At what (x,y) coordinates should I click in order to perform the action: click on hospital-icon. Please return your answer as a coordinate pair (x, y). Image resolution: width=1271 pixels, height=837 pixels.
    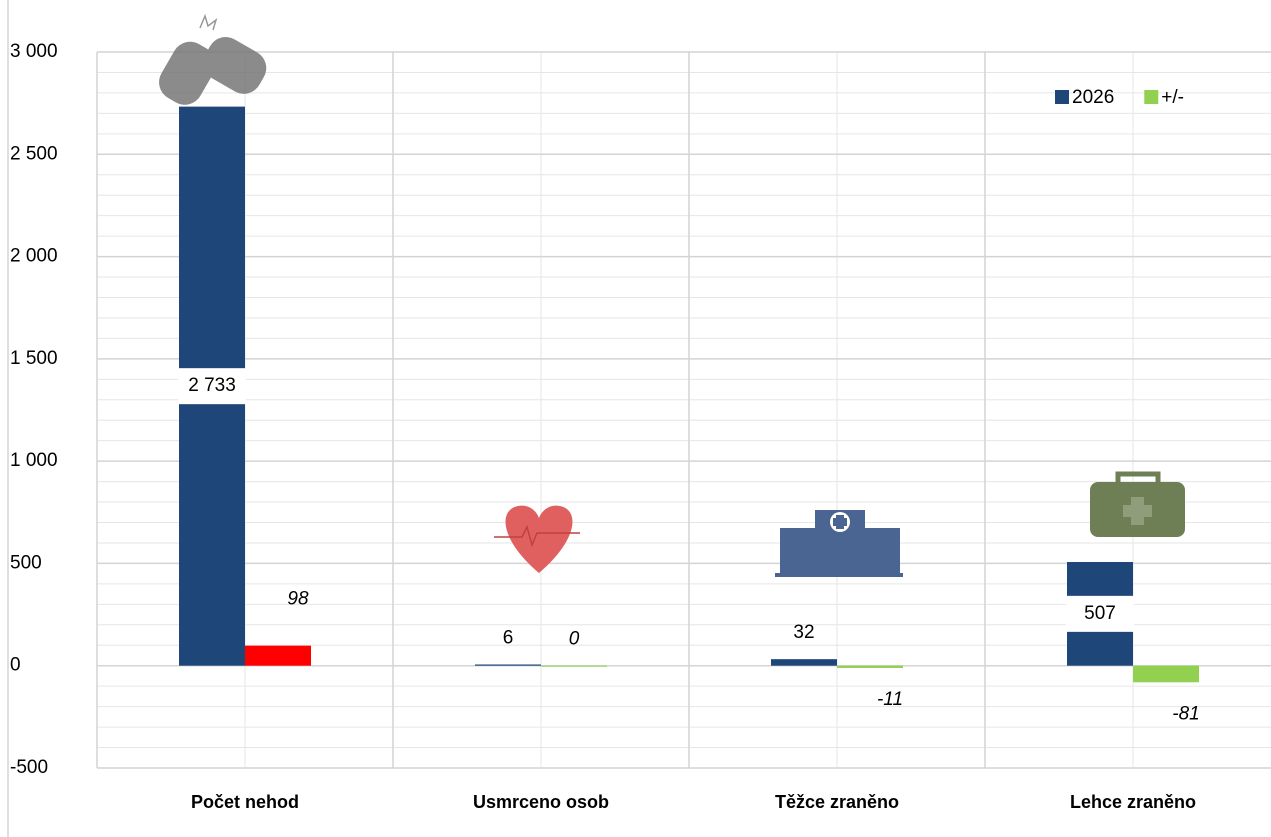
    Looking at the image, I should click on (839, 543).